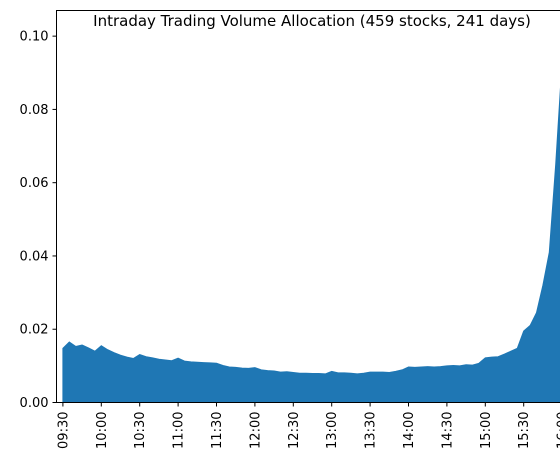 This screenshot has height=461, width=560. Describe the element at coordinates (38, 220) in the screenshot. I see `y-axis: 0.00 0.02 0.04 0.06 0.08 0.10` at that location.